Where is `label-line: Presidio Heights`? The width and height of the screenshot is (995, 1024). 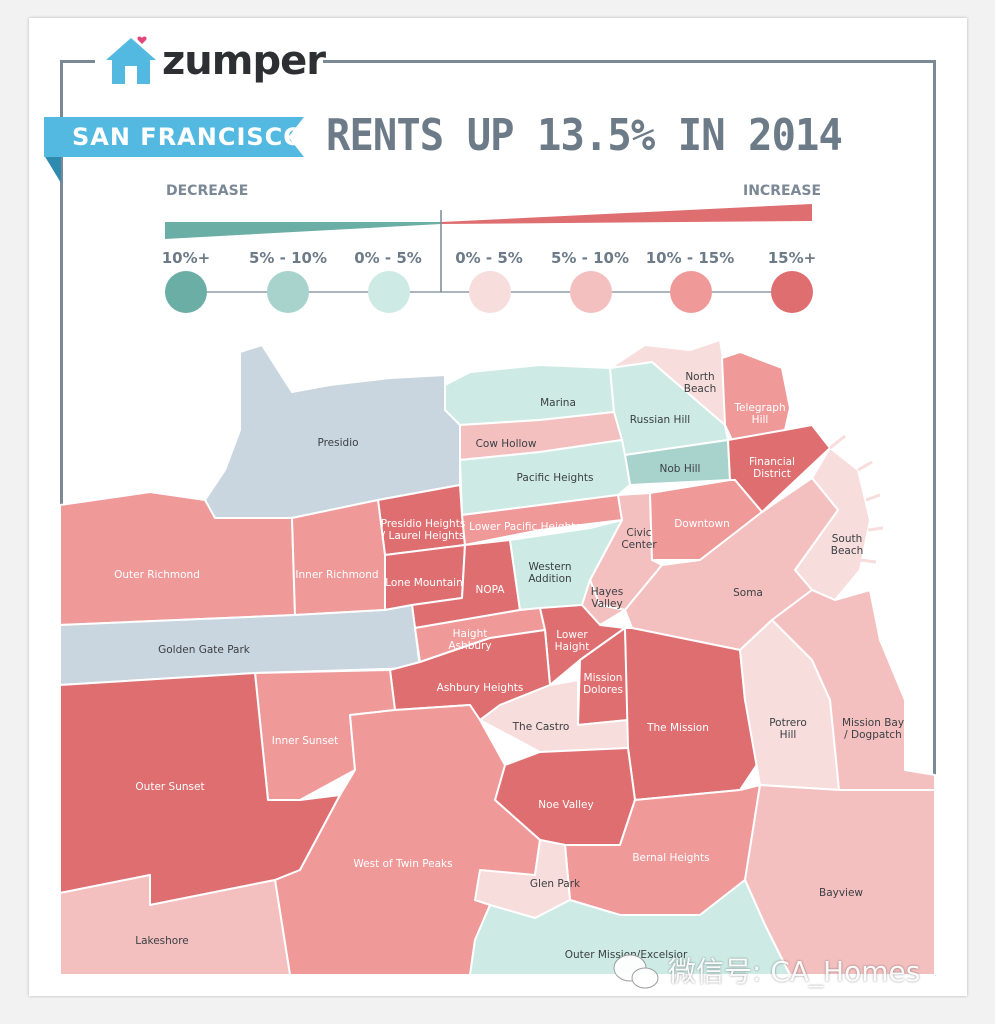
label-line: Presidio Heights is located at coordinates (423, 524).